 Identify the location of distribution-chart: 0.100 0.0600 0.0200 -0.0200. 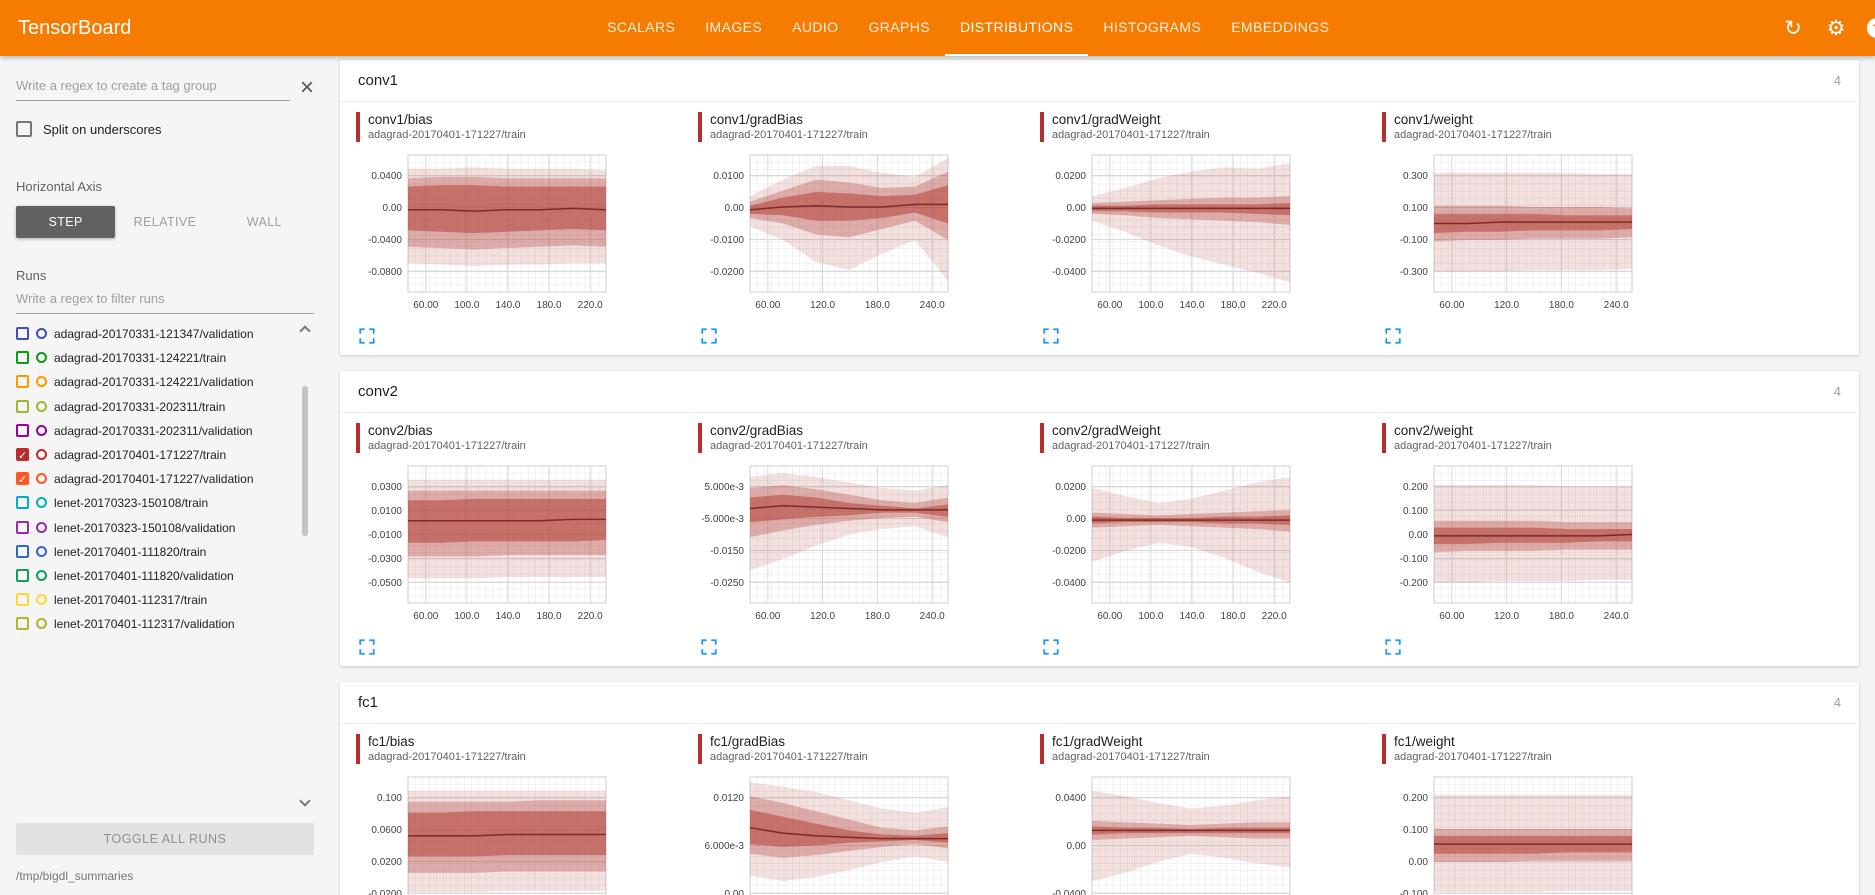
(481, 833).